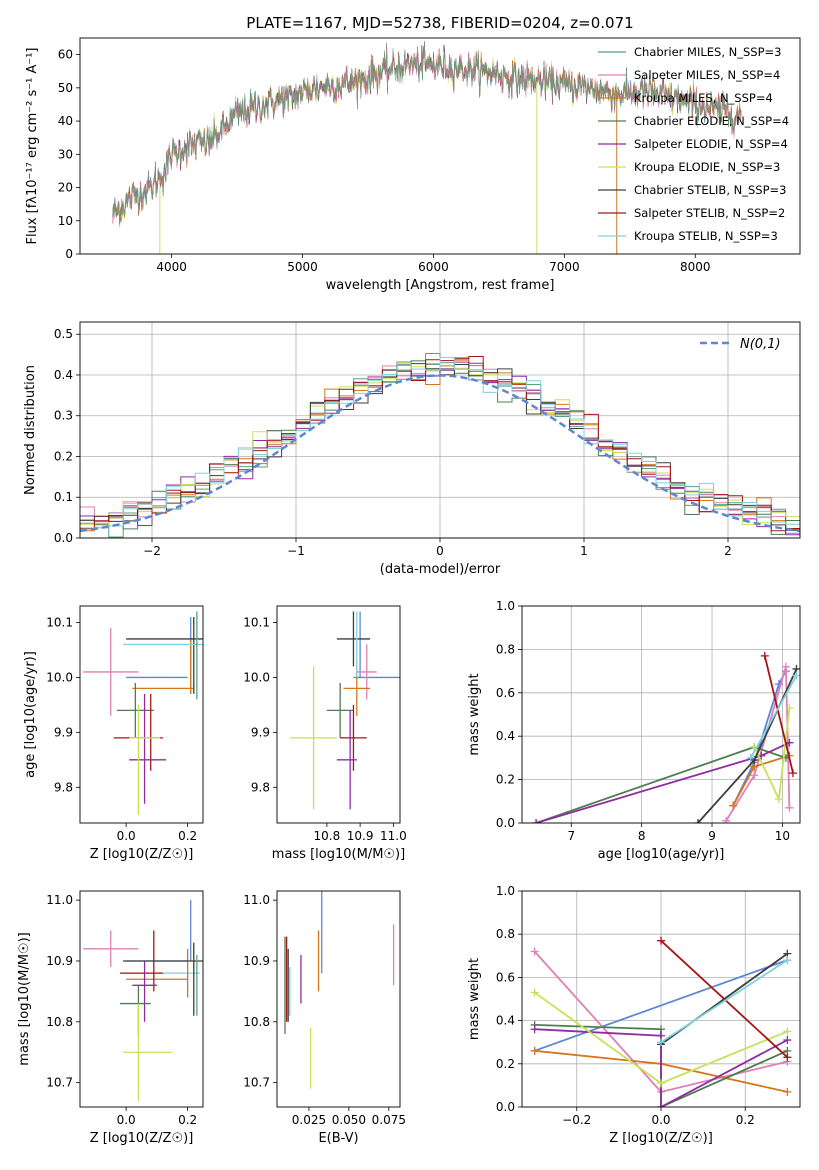 The image size is (819, 1170). What do you see at coordinates (661, 854) in the screenshot?
I see `x-axis-label: age [log10(age/yr)]` at bounding box center [661, 854].